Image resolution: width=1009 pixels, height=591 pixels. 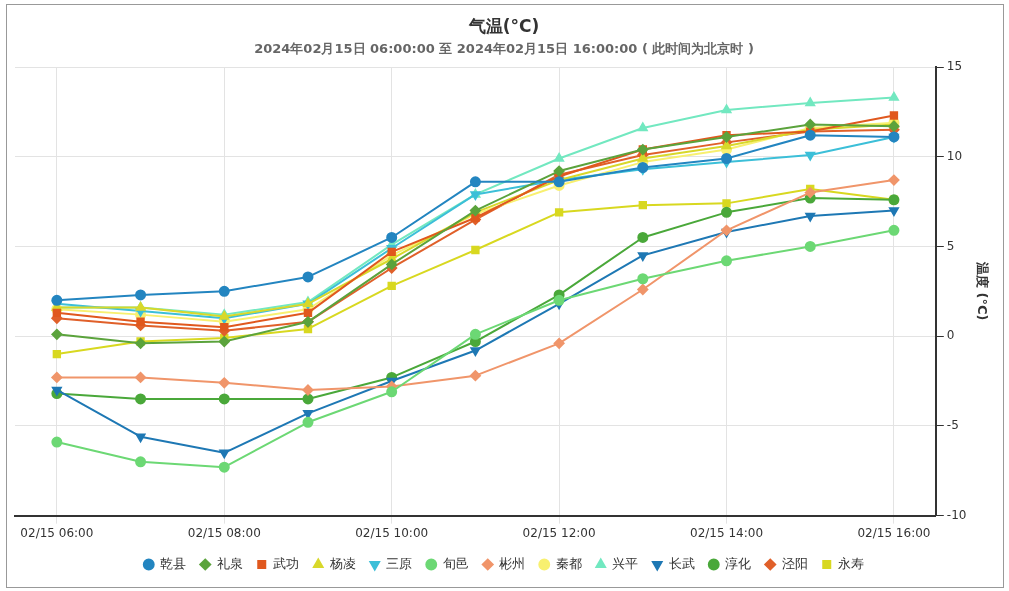 I want to click on chart-title: 气温(°C), so click(x=503, y=25).